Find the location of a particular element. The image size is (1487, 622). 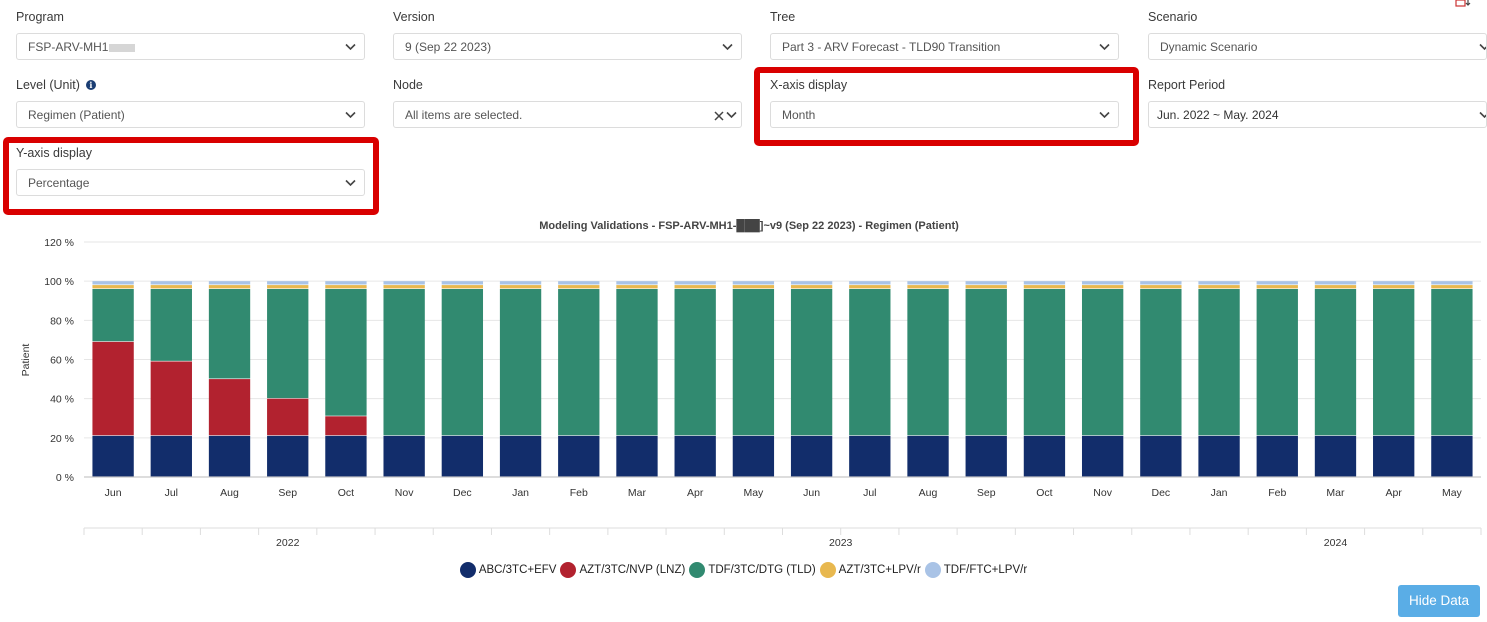

legend-item: AZT/3TC+LPV/r is located at coordinates (870, 570).